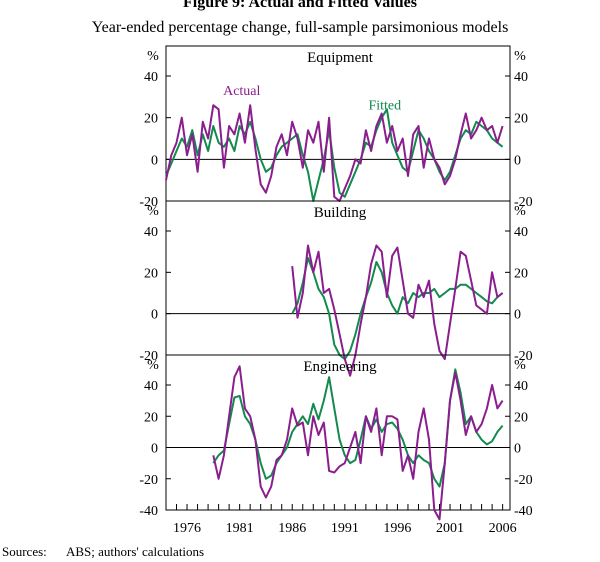  What do you see at coordinates (24, 551) in the screenshot?
I see `sources-label: Sources:` at bounding box center [24, 551].